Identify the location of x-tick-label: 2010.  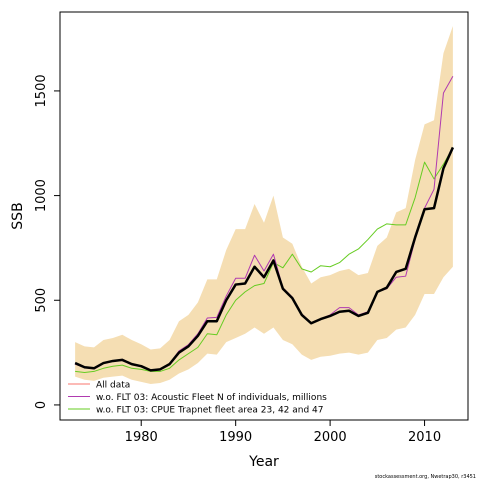
(424, 437).